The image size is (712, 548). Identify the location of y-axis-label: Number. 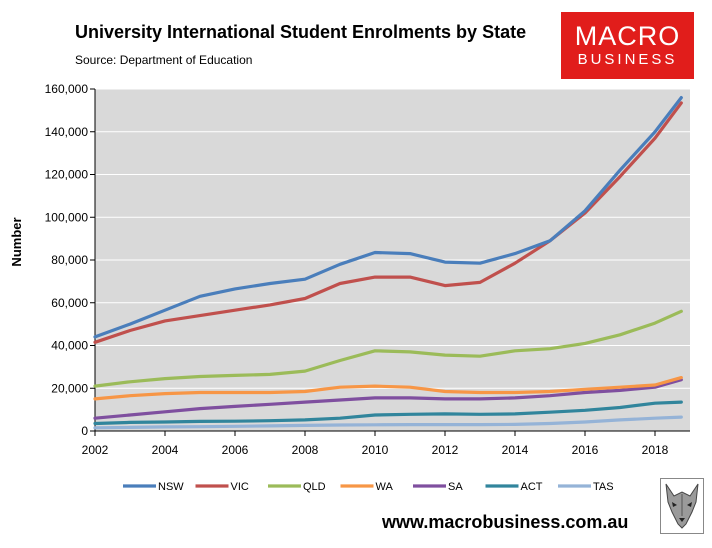
(16, 241).